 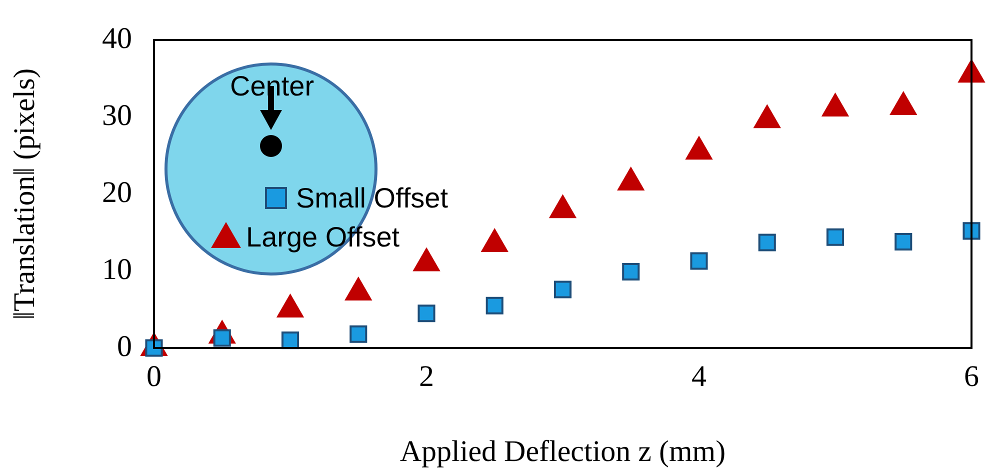 I want to click on annotation: Center, so click(x=272, y=86).